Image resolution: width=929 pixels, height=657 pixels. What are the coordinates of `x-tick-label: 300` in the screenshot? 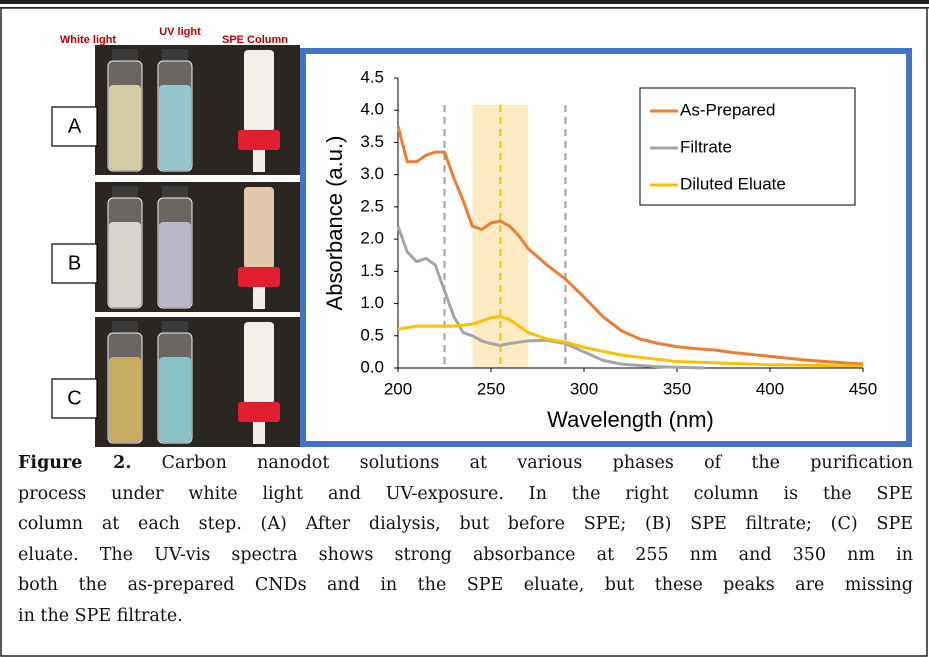 It's located at (584, 388).